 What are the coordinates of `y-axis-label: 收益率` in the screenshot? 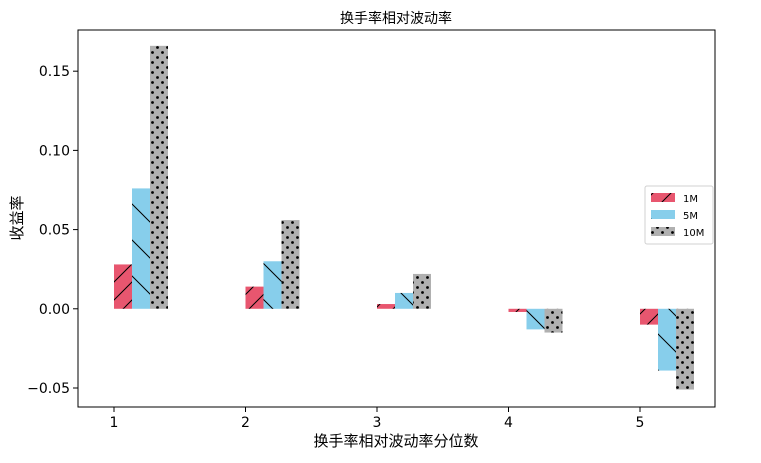 It's located at (17, 217).